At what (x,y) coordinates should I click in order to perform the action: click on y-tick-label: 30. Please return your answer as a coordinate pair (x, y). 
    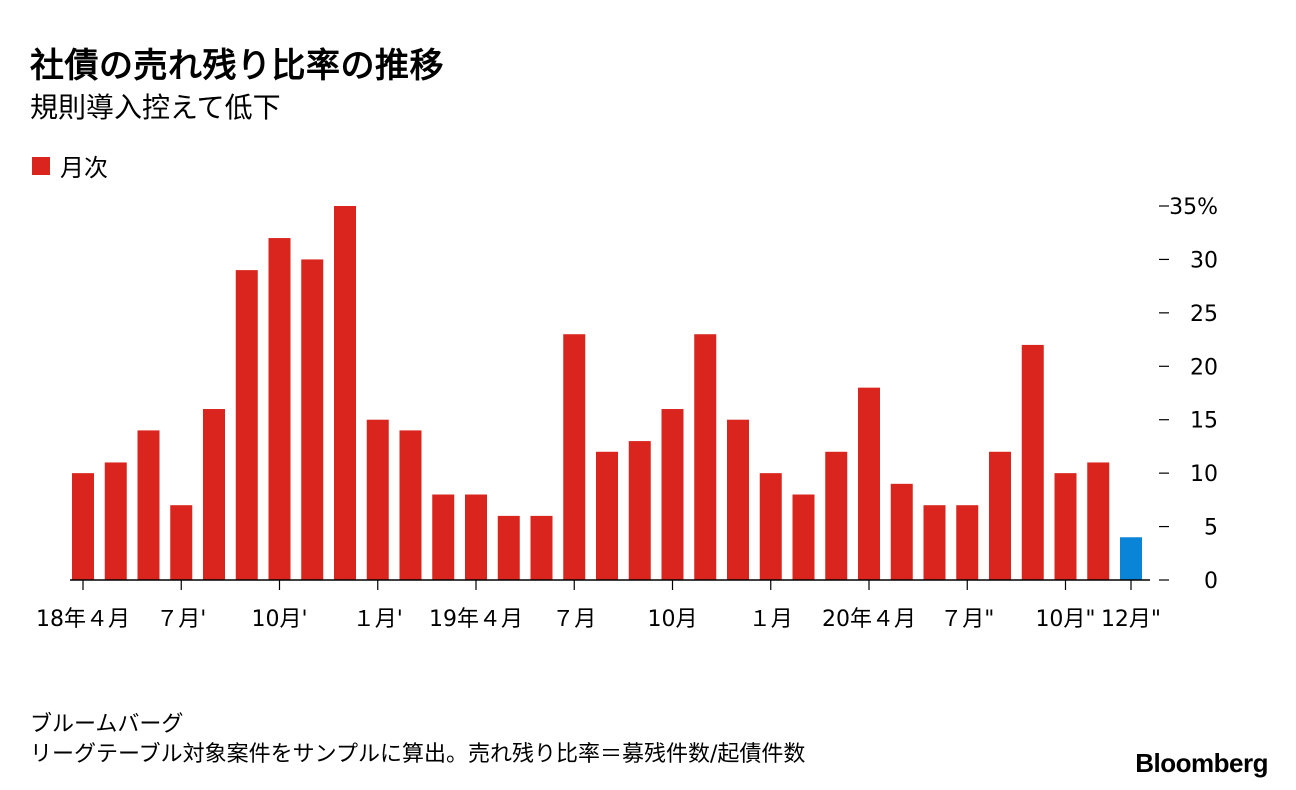
    Looking at the image, I should click on (1204, 260).